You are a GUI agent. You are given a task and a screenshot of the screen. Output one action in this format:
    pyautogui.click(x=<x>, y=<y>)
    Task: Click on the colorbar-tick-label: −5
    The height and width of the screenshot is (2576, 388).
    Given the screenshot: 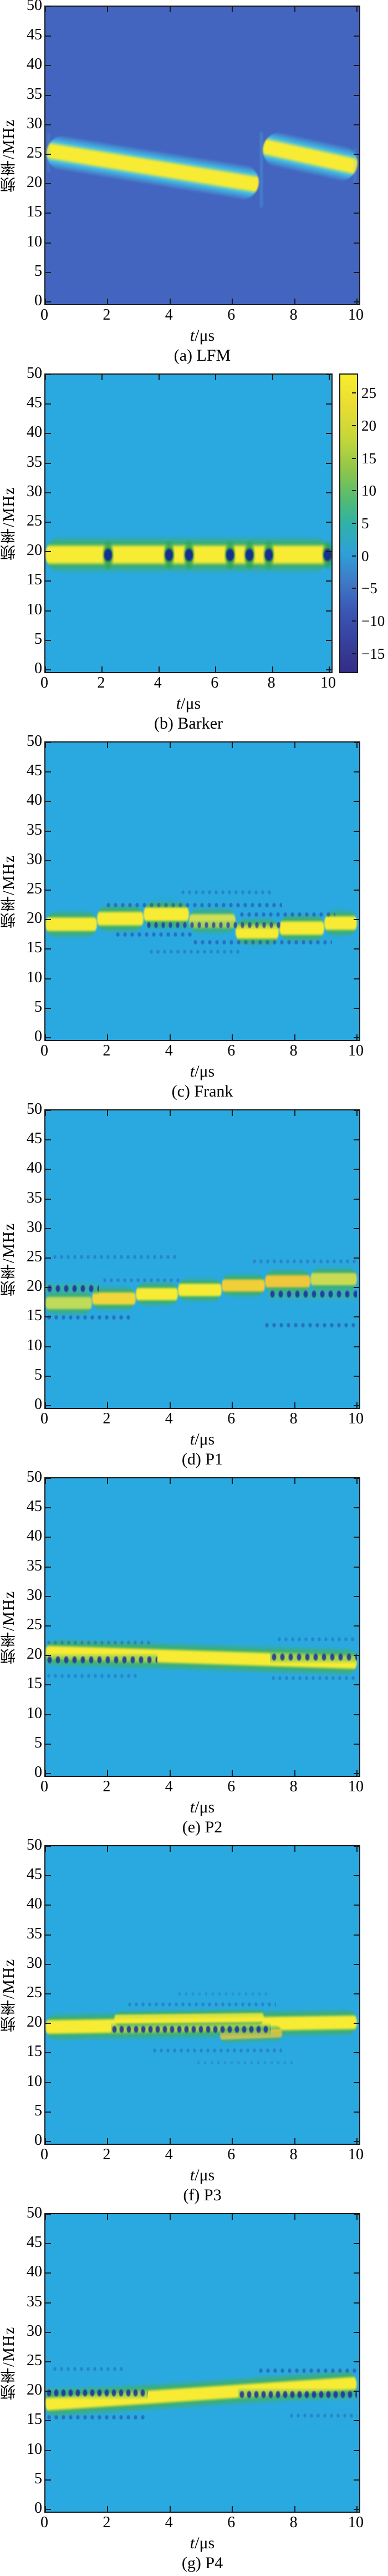 What is the action you would take?
    pyautogui.click(x=369, y=588)
    